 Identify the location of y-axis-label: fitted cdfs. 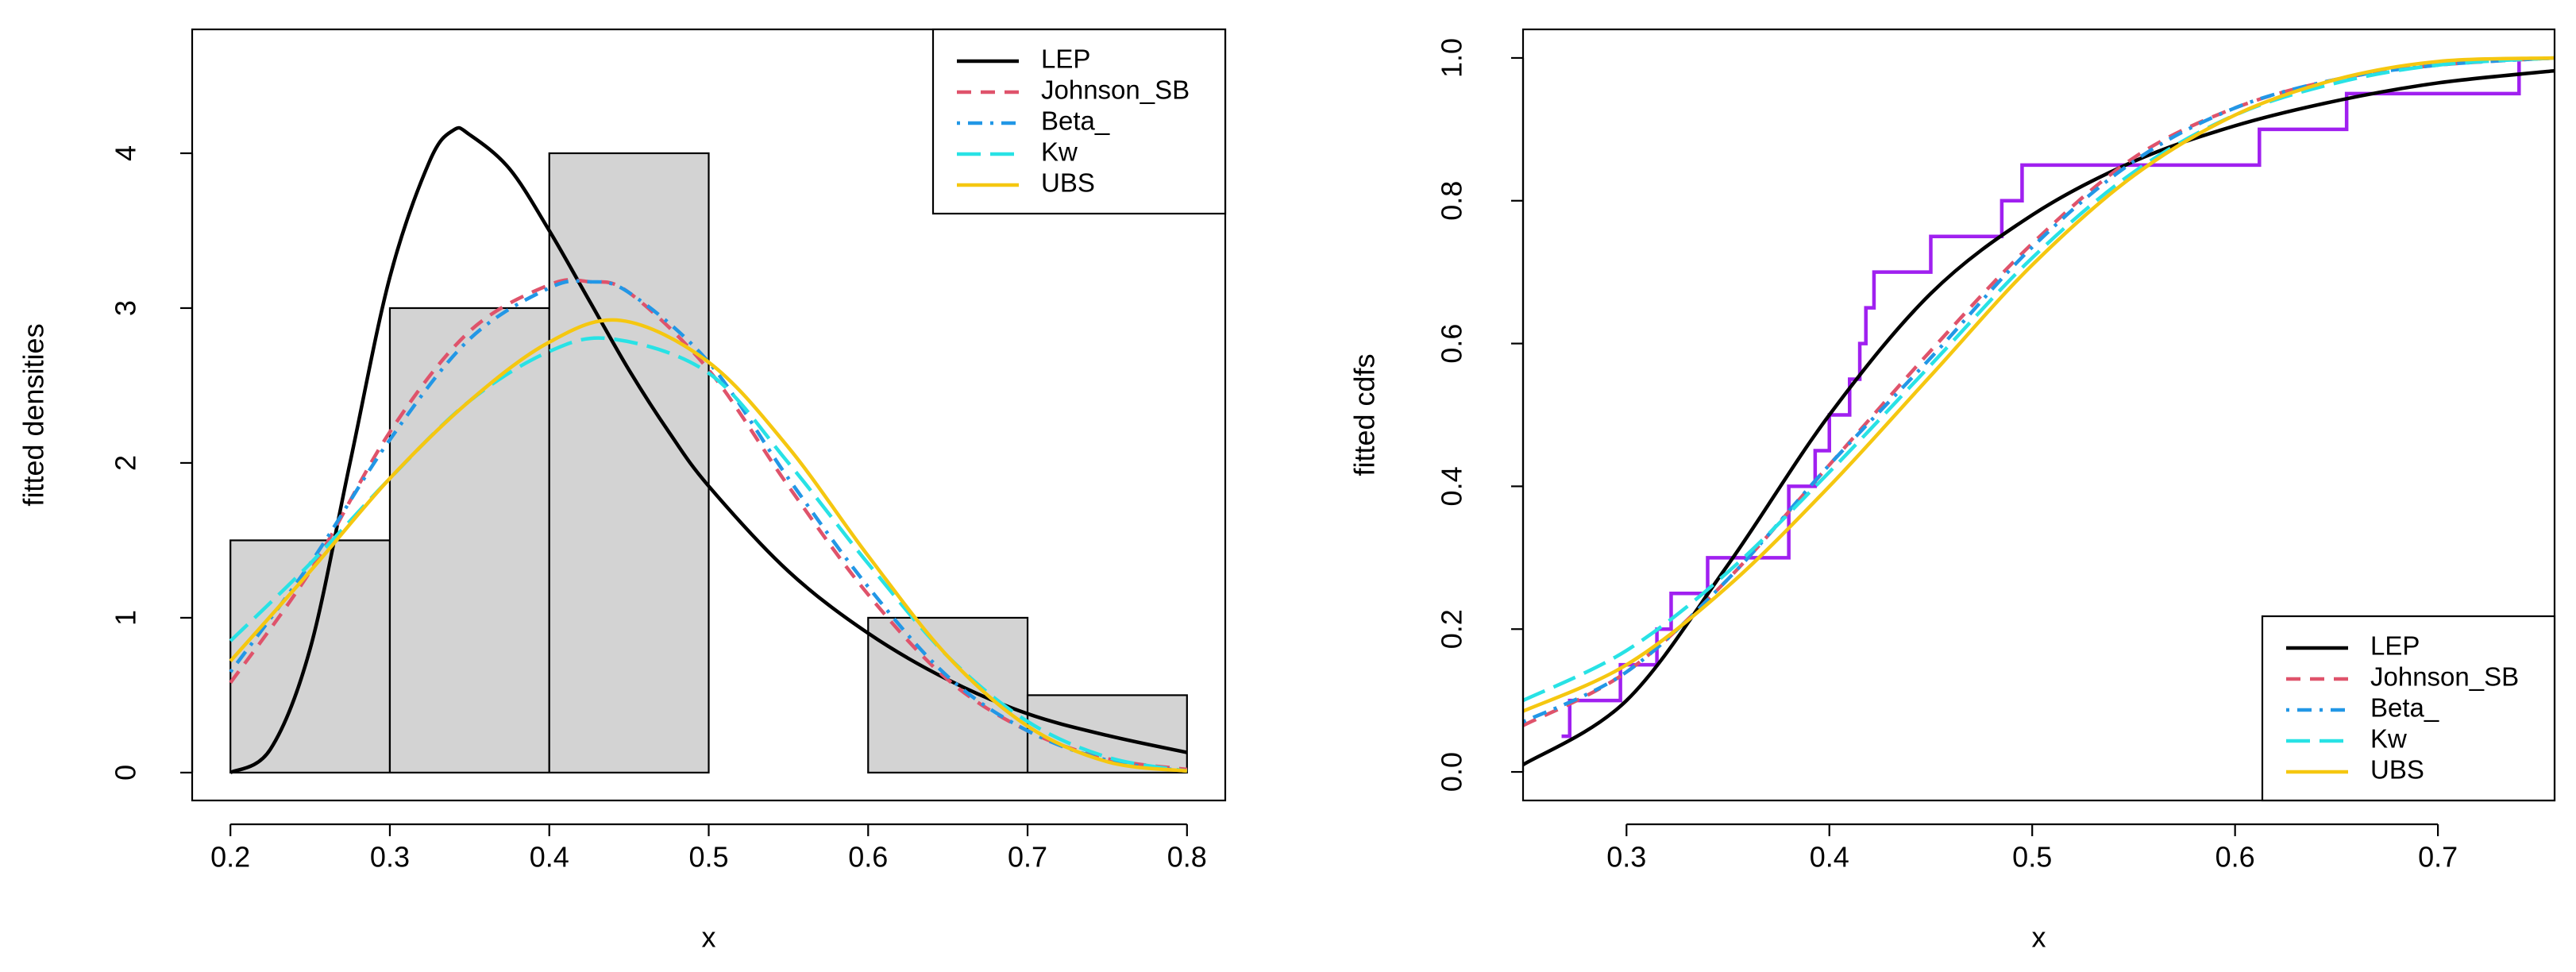
(1364, 414).